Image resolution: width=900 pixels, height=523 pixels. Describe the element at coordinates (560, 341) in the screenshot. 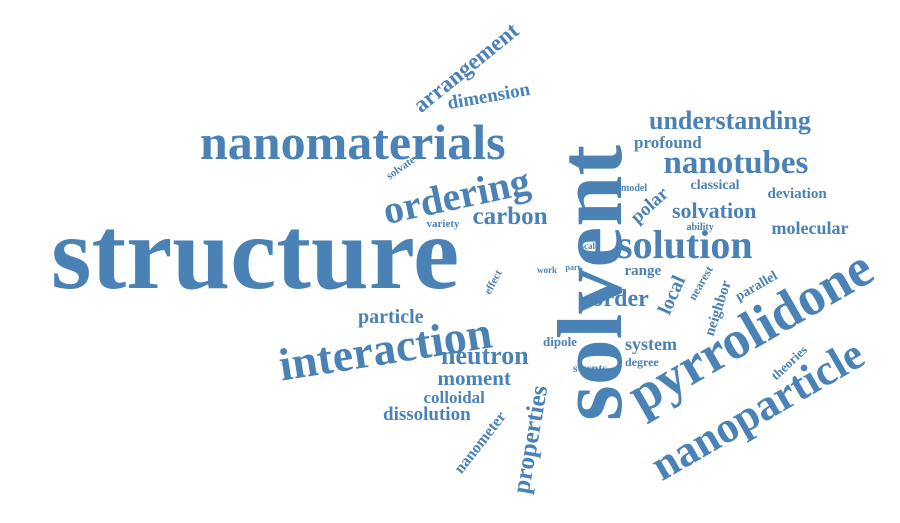

I see `word-dipole: dipole` at that location.